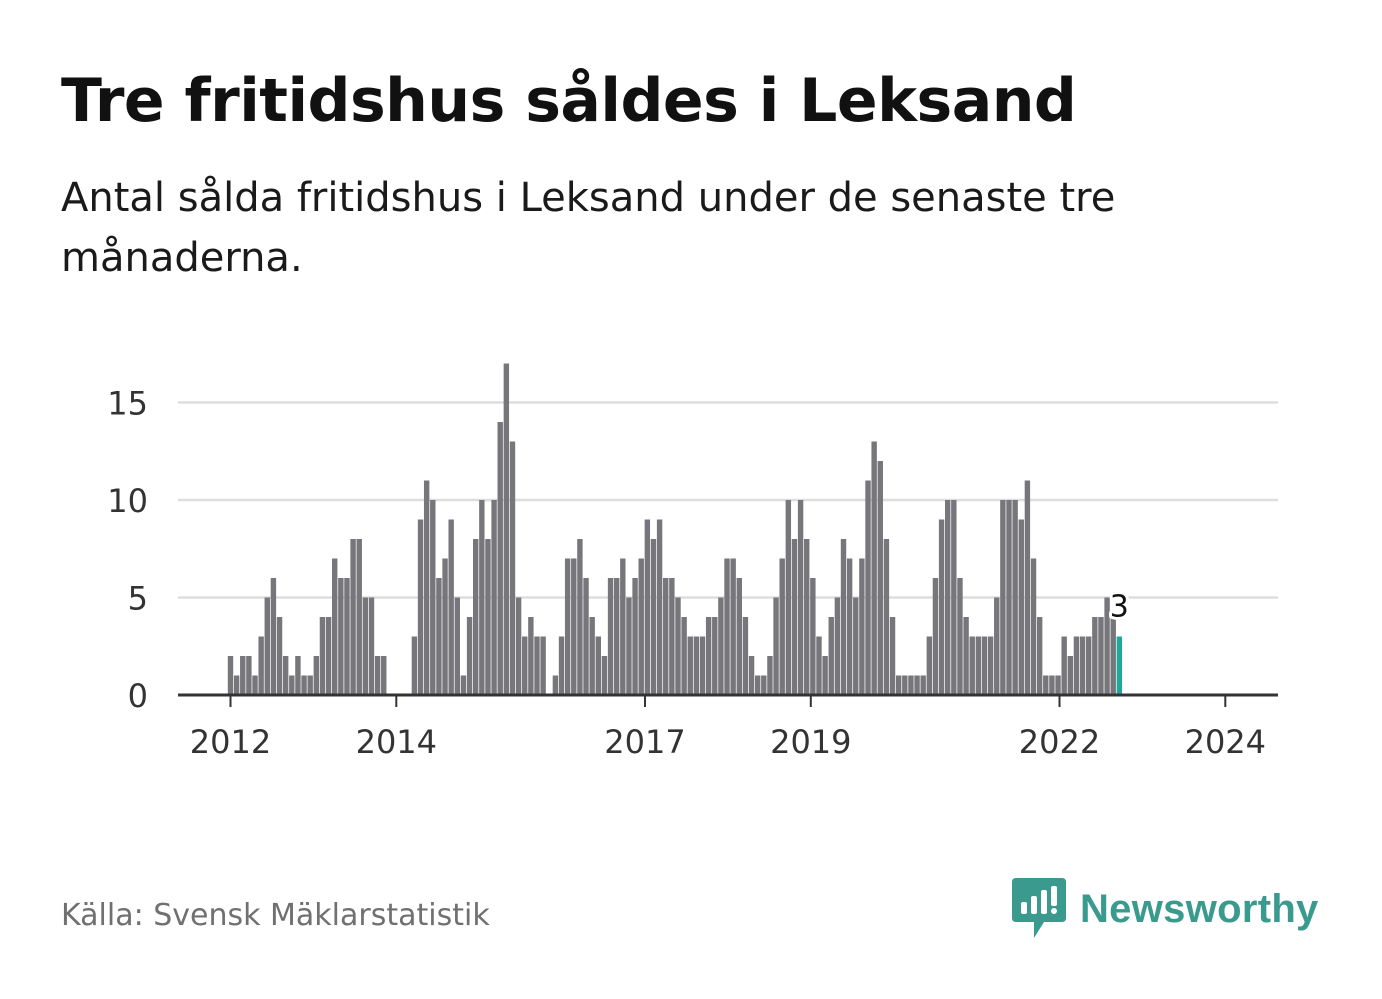  Describe the element at coordinates (396, 742) in the screenshot. I see `x-tick-label: 2014` at that location.